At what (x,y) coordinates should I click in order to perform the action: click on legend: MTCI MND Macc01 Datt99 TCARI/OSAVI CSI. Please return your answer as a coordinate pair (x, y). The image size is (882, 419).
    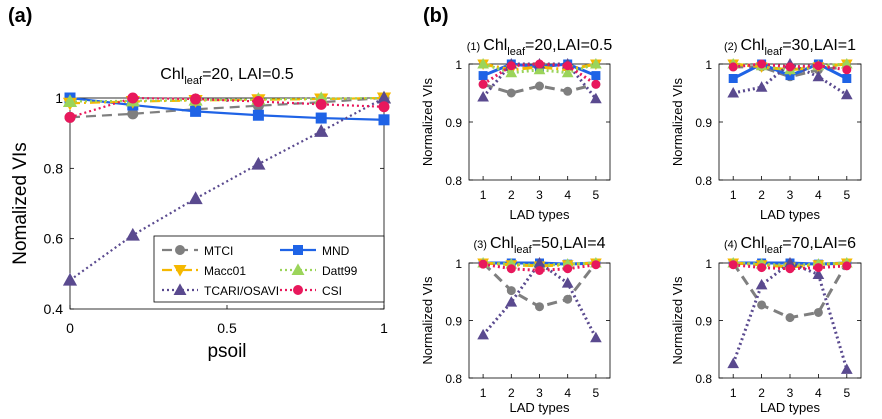
    Looking at the image, I should click on (269, 269).